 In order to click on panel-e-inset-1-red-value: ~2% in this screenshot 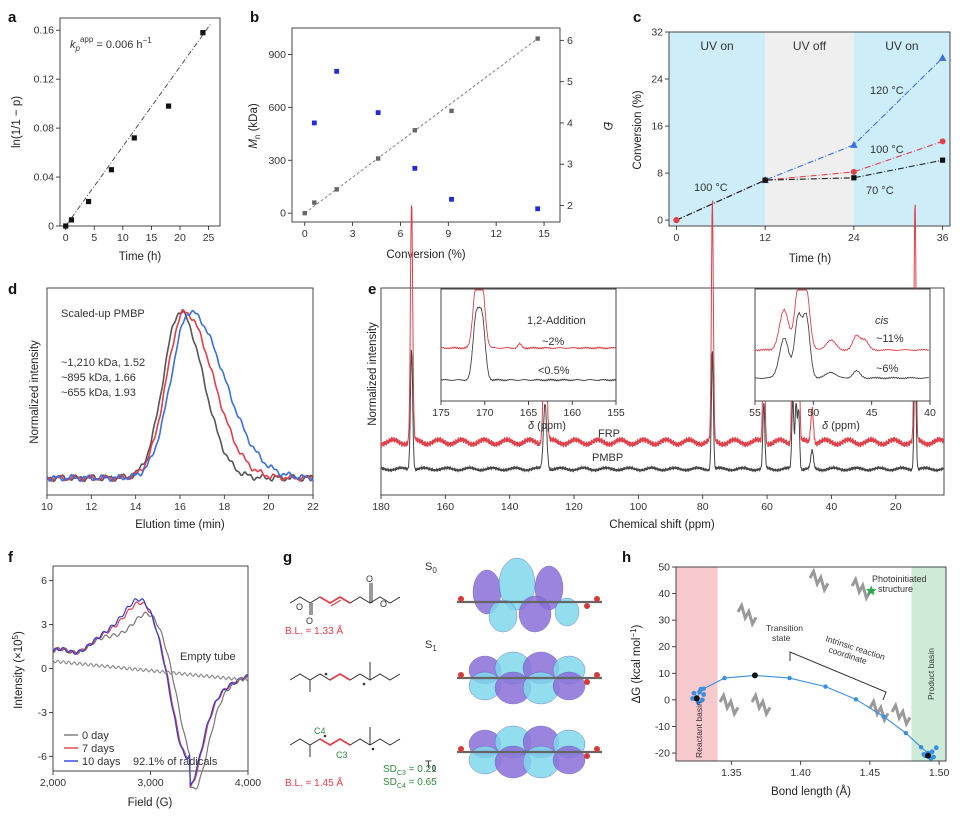, I will do `click(553, 342)`.